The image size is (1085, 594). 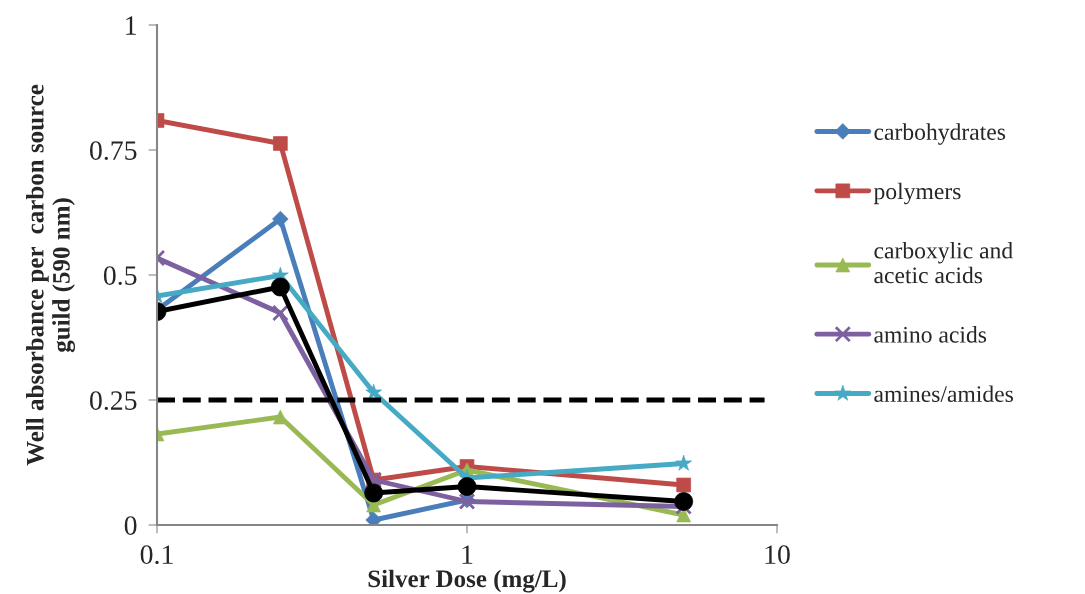 What do you see at coordinates (943, 394) in the screenshot?
I see `legend-label: amines/amides` at bounding box center [943, 394].